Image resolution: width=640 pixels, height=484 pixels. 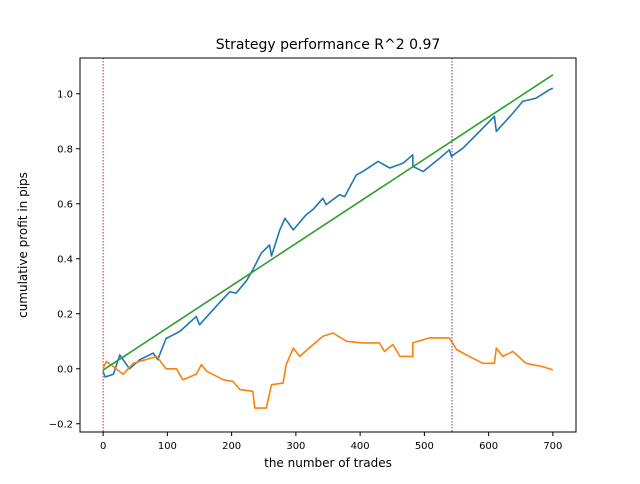 What do you see at coordinates (65, 369) in the screenshot?
I see `y-tick-label: 0.0` at bounding box center [65, 369].